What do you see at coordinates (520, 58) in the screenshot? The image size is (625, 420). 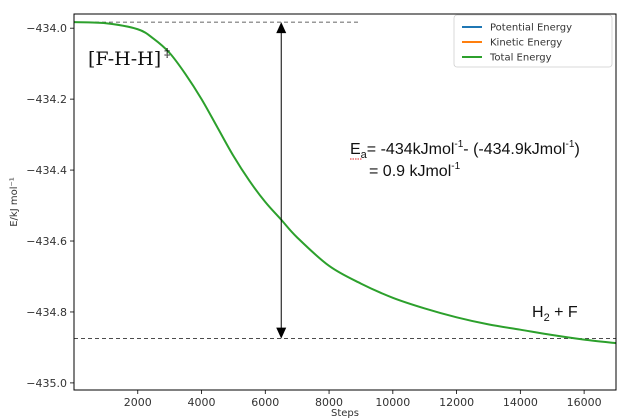 I see `legend-entry: Total Energy` at bounding box center [520, 58].